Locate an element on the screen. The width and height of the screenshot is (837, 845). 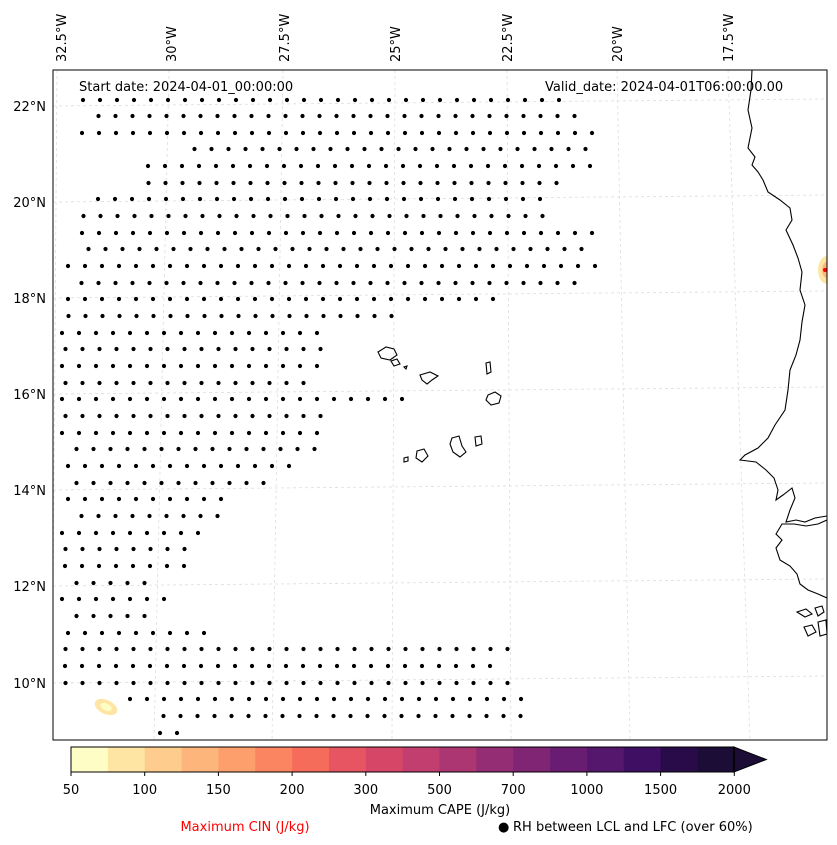
lon-tick-label: 25°W is located at coordinates (396, 44).